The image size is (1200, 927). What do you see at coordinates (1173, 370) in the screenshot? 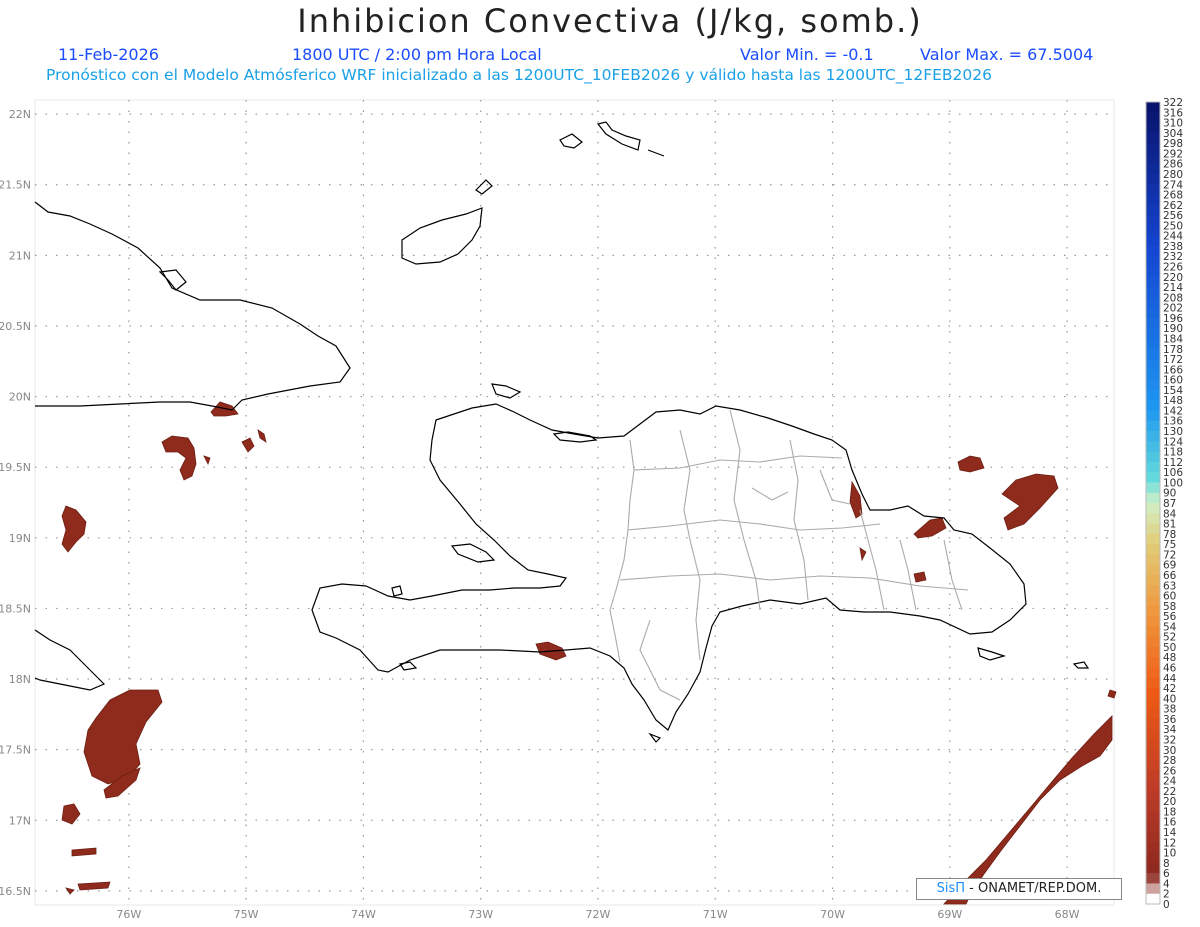
I see `colorbar-label: 166` at bounding box center [1173, 370].